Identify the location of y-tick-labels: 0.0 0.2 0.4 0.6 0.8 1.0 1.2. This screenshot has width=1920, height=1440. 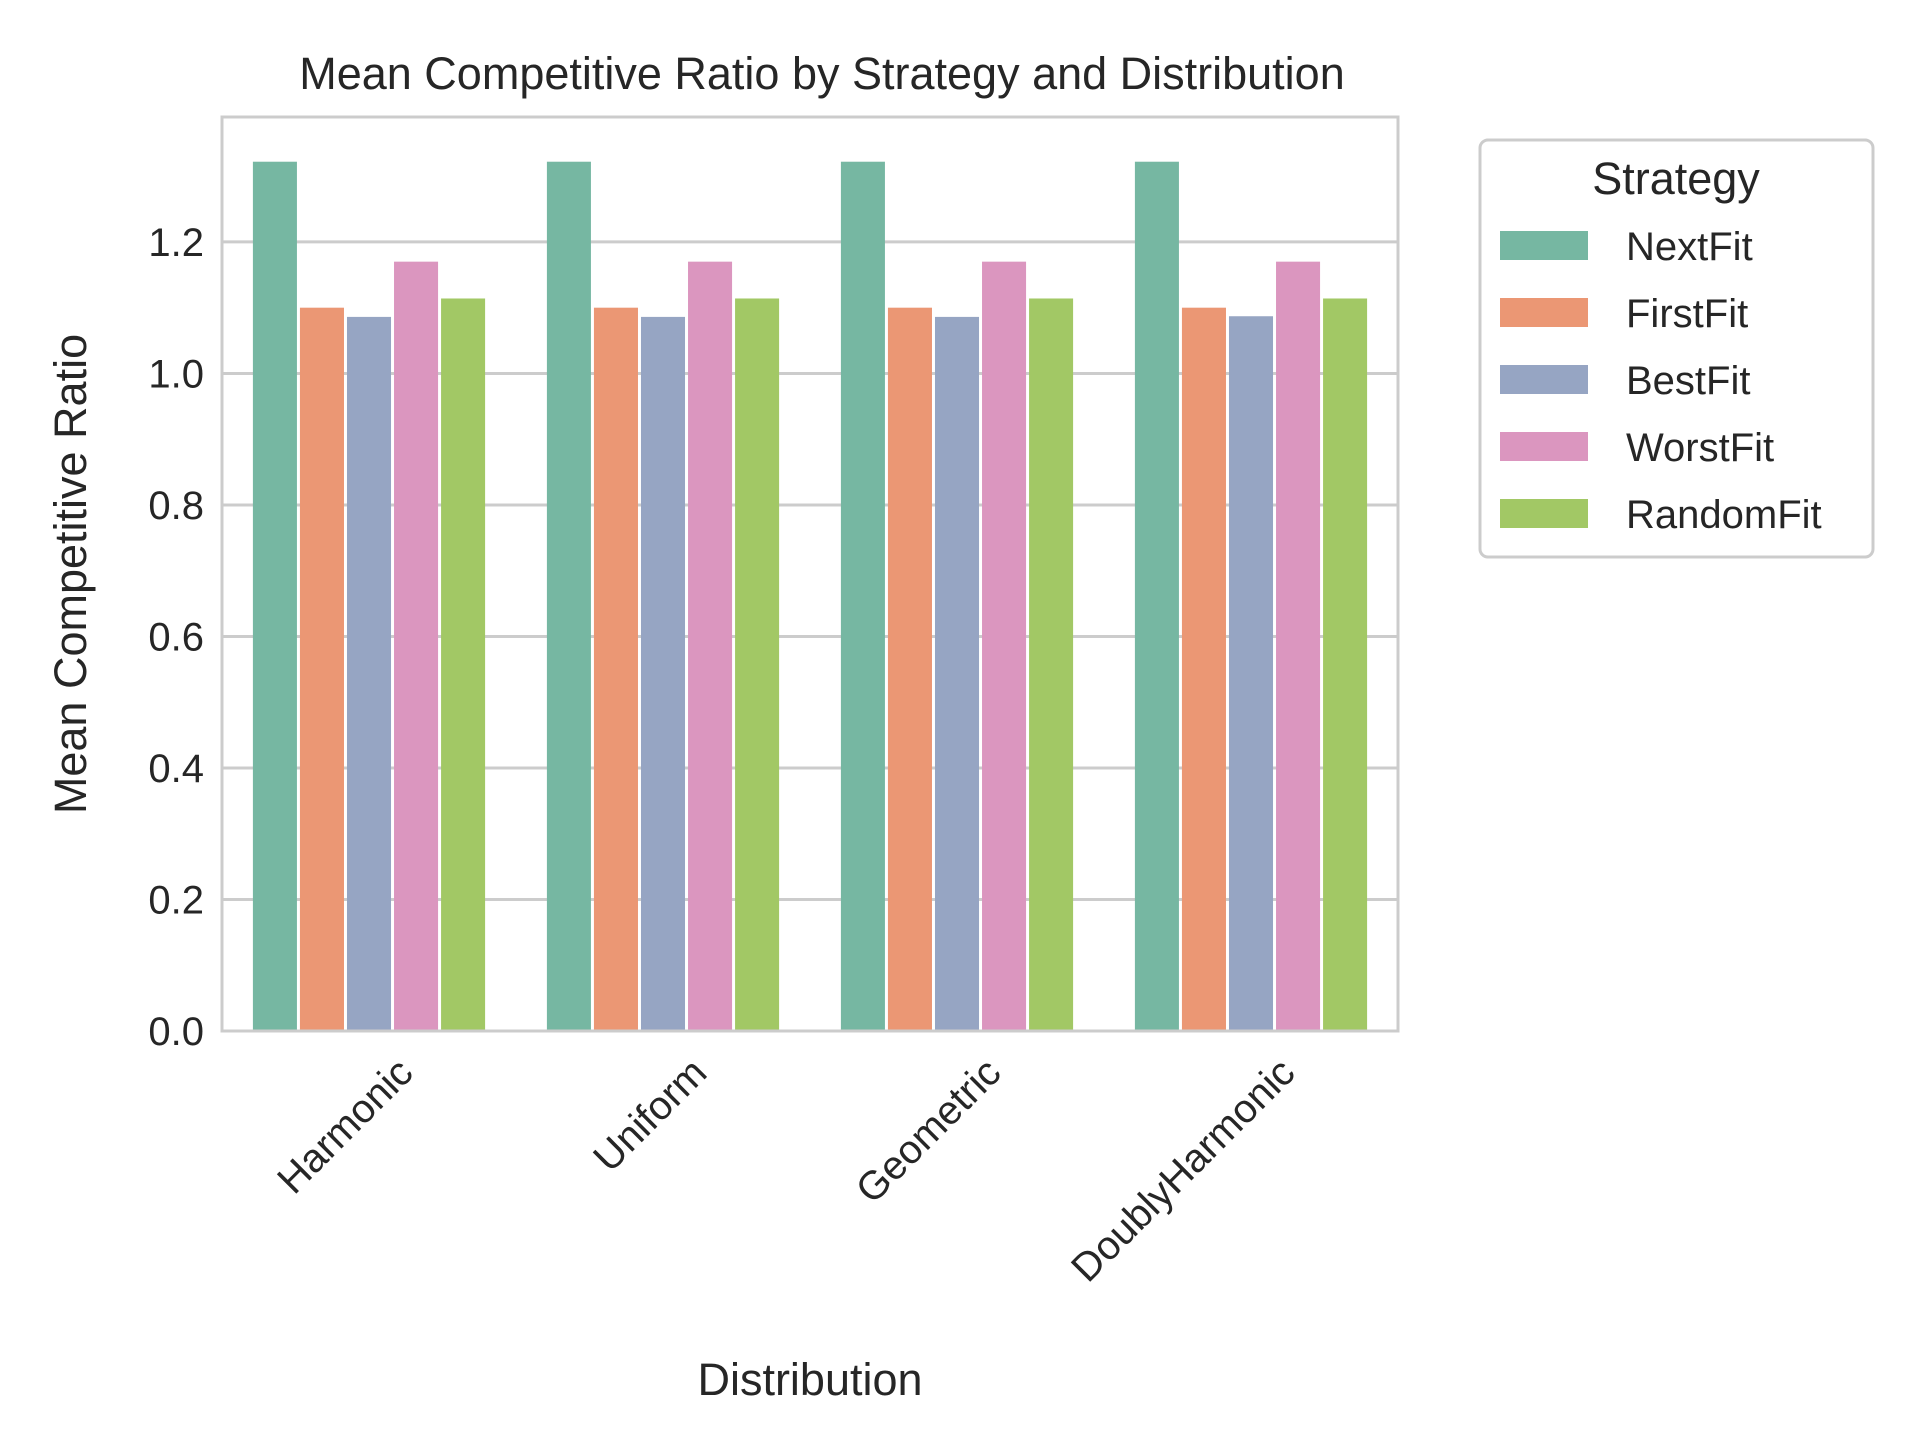
(176, 637).